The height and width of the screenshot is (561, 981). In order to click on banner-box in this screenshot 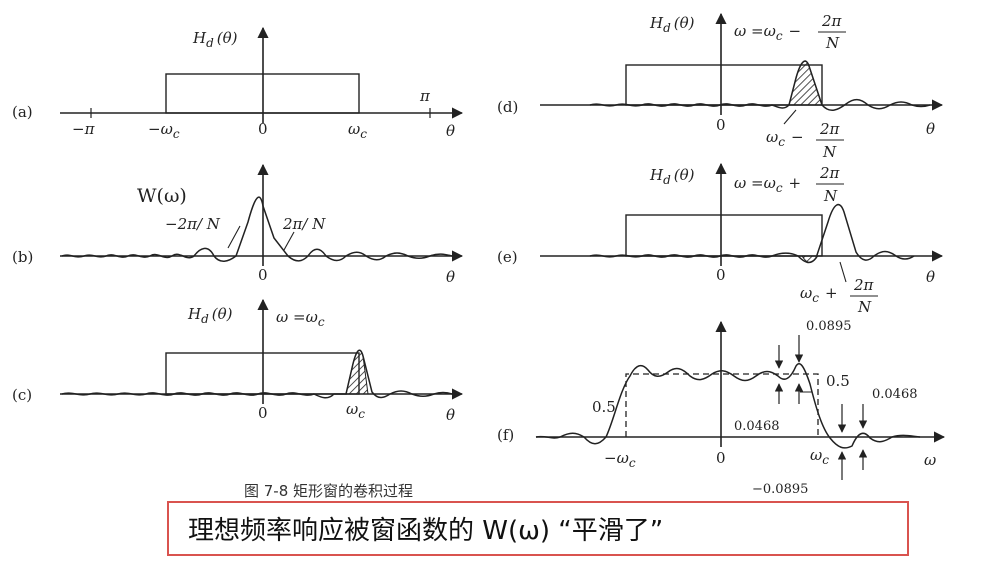, I will do `click(538, 528)`.